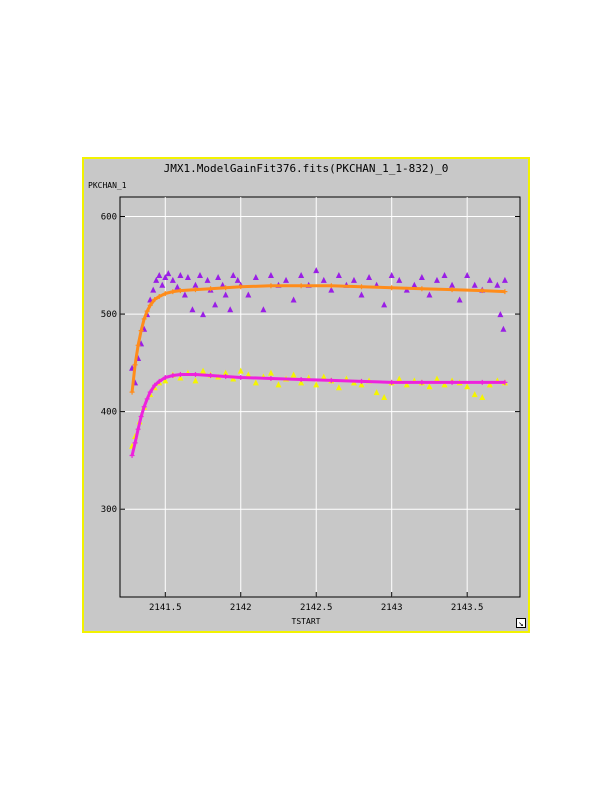  I want to click on x-tick-label: 2141.5, so click(165, 608).